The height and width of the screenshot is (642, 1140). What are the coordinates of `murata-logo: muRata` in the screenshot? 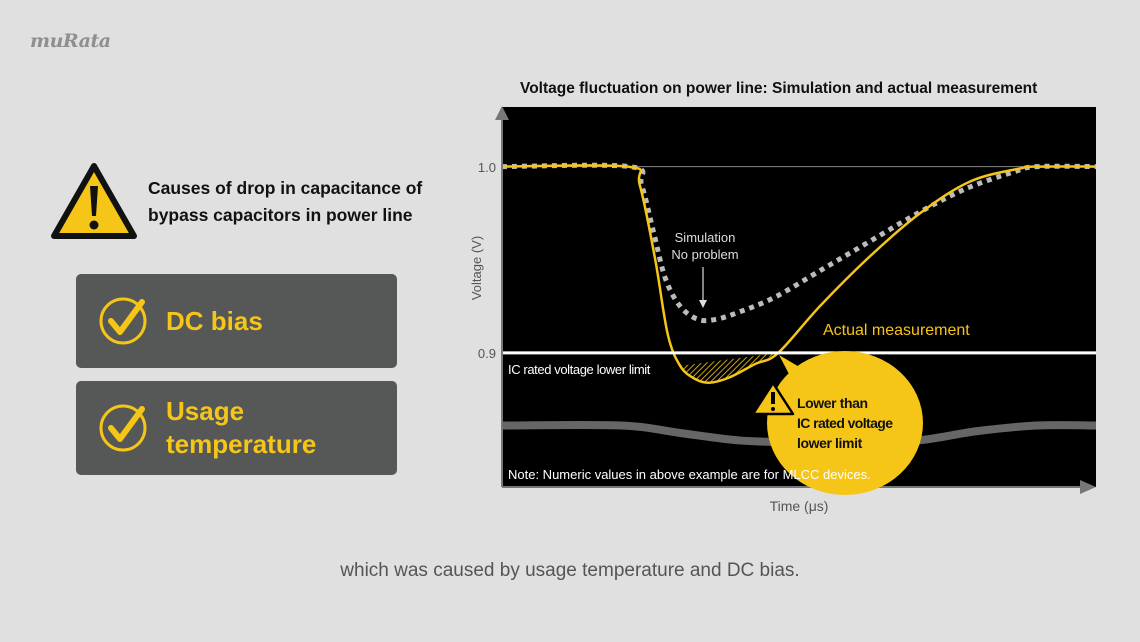 It's located at (70, 41).